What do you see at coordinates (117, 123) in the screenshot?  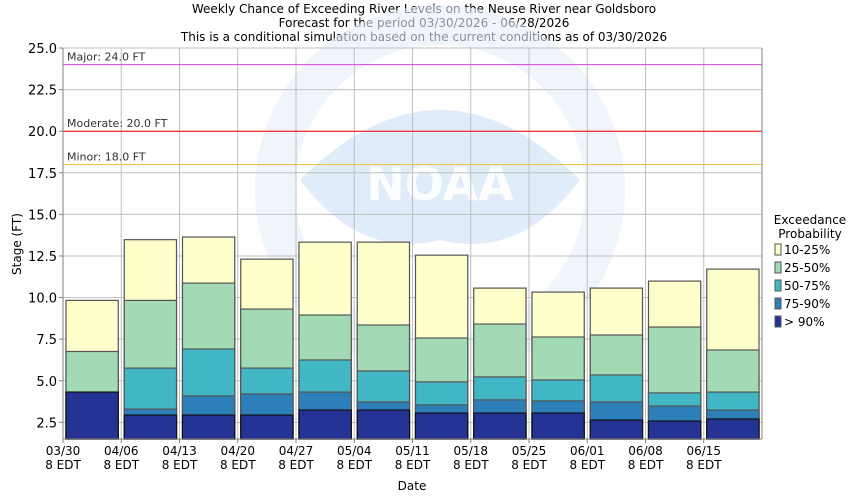 I see `threshold-label: Moderate: 20.0 FT` at bounding box center [117, 123].